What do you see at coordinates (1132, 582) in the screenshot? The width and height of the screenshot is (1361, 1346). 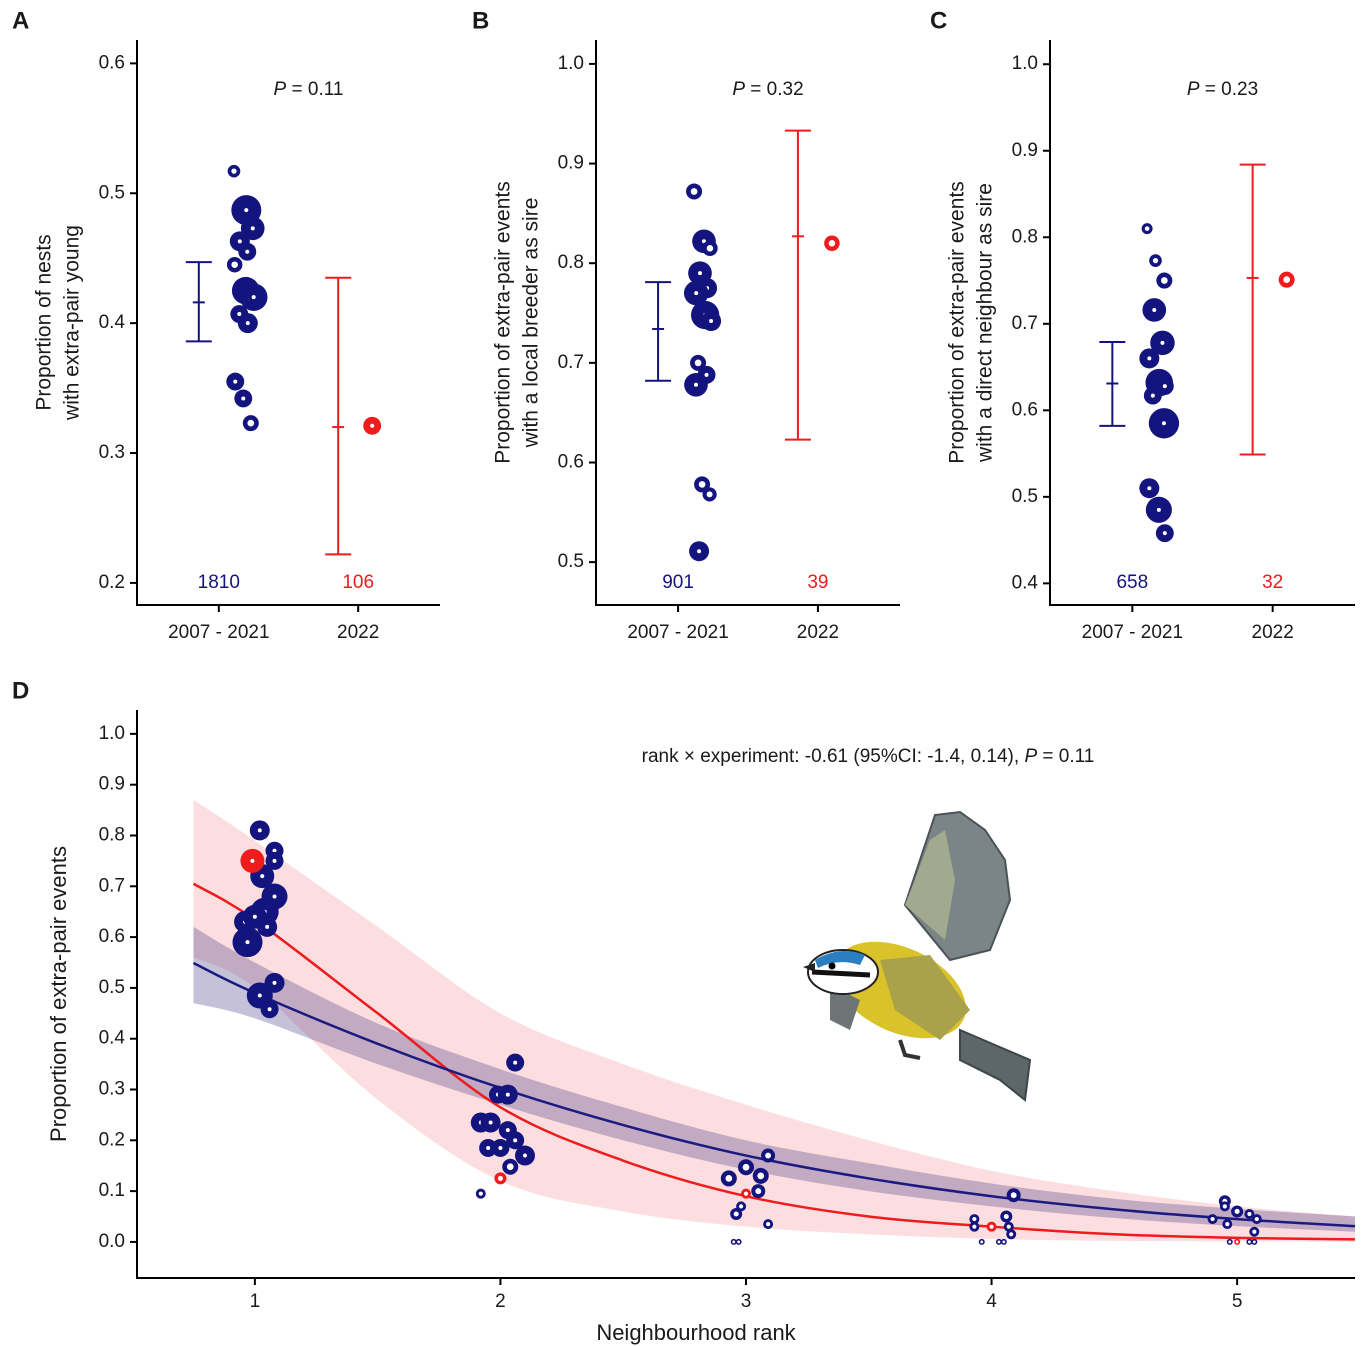 I see `sample-size: 658` at bounding box center [1132, 582].